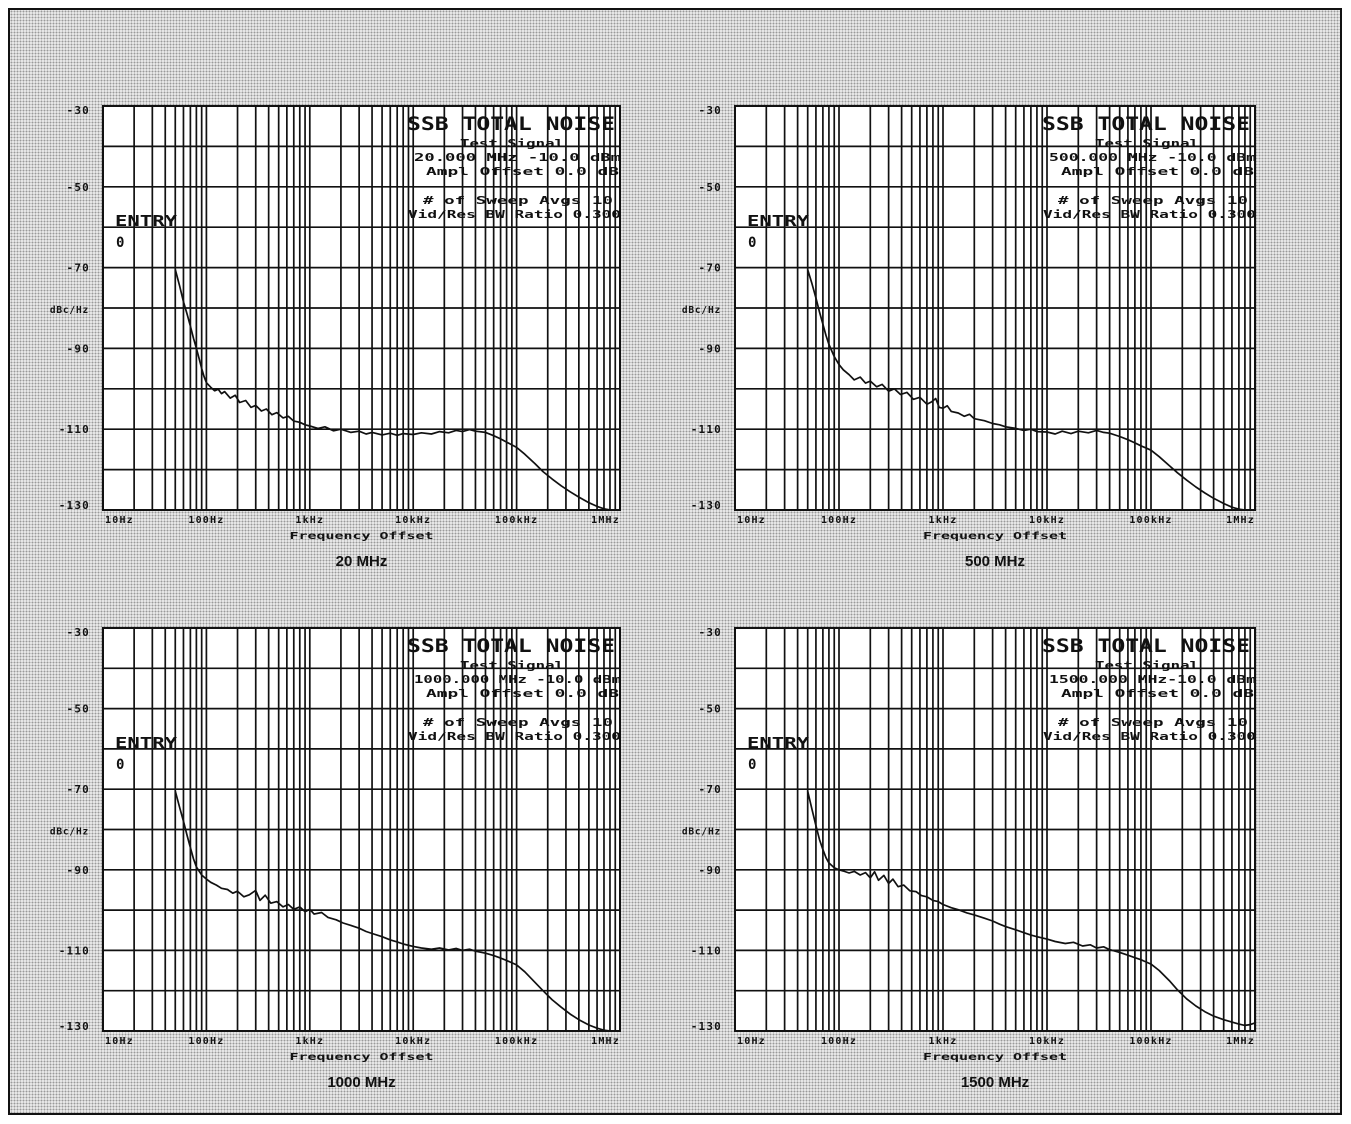  What do you see at coordinates (995, 561) in the screenshot?
I see `chart-caption: 500 MHz` at bounding box center [995, 561].